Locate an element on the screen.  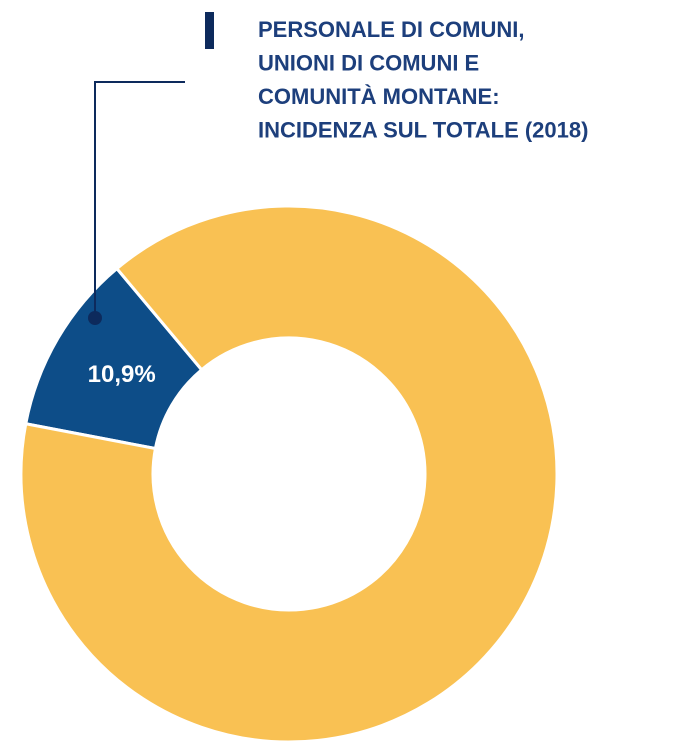
leader-line is located at coordinates (139, 198).